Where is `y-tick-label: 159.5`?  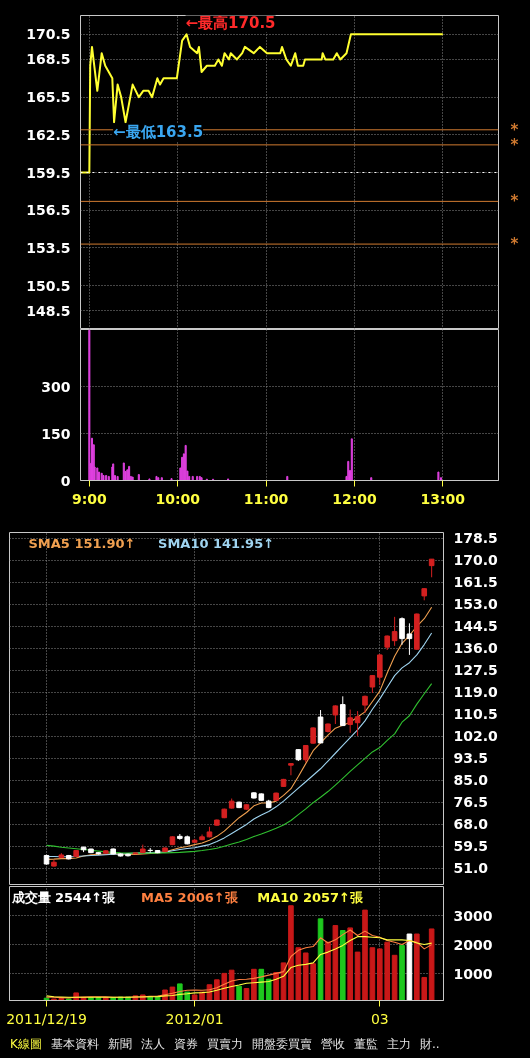
y-tick-label: 159.5 is located at coordinates (48, 172).